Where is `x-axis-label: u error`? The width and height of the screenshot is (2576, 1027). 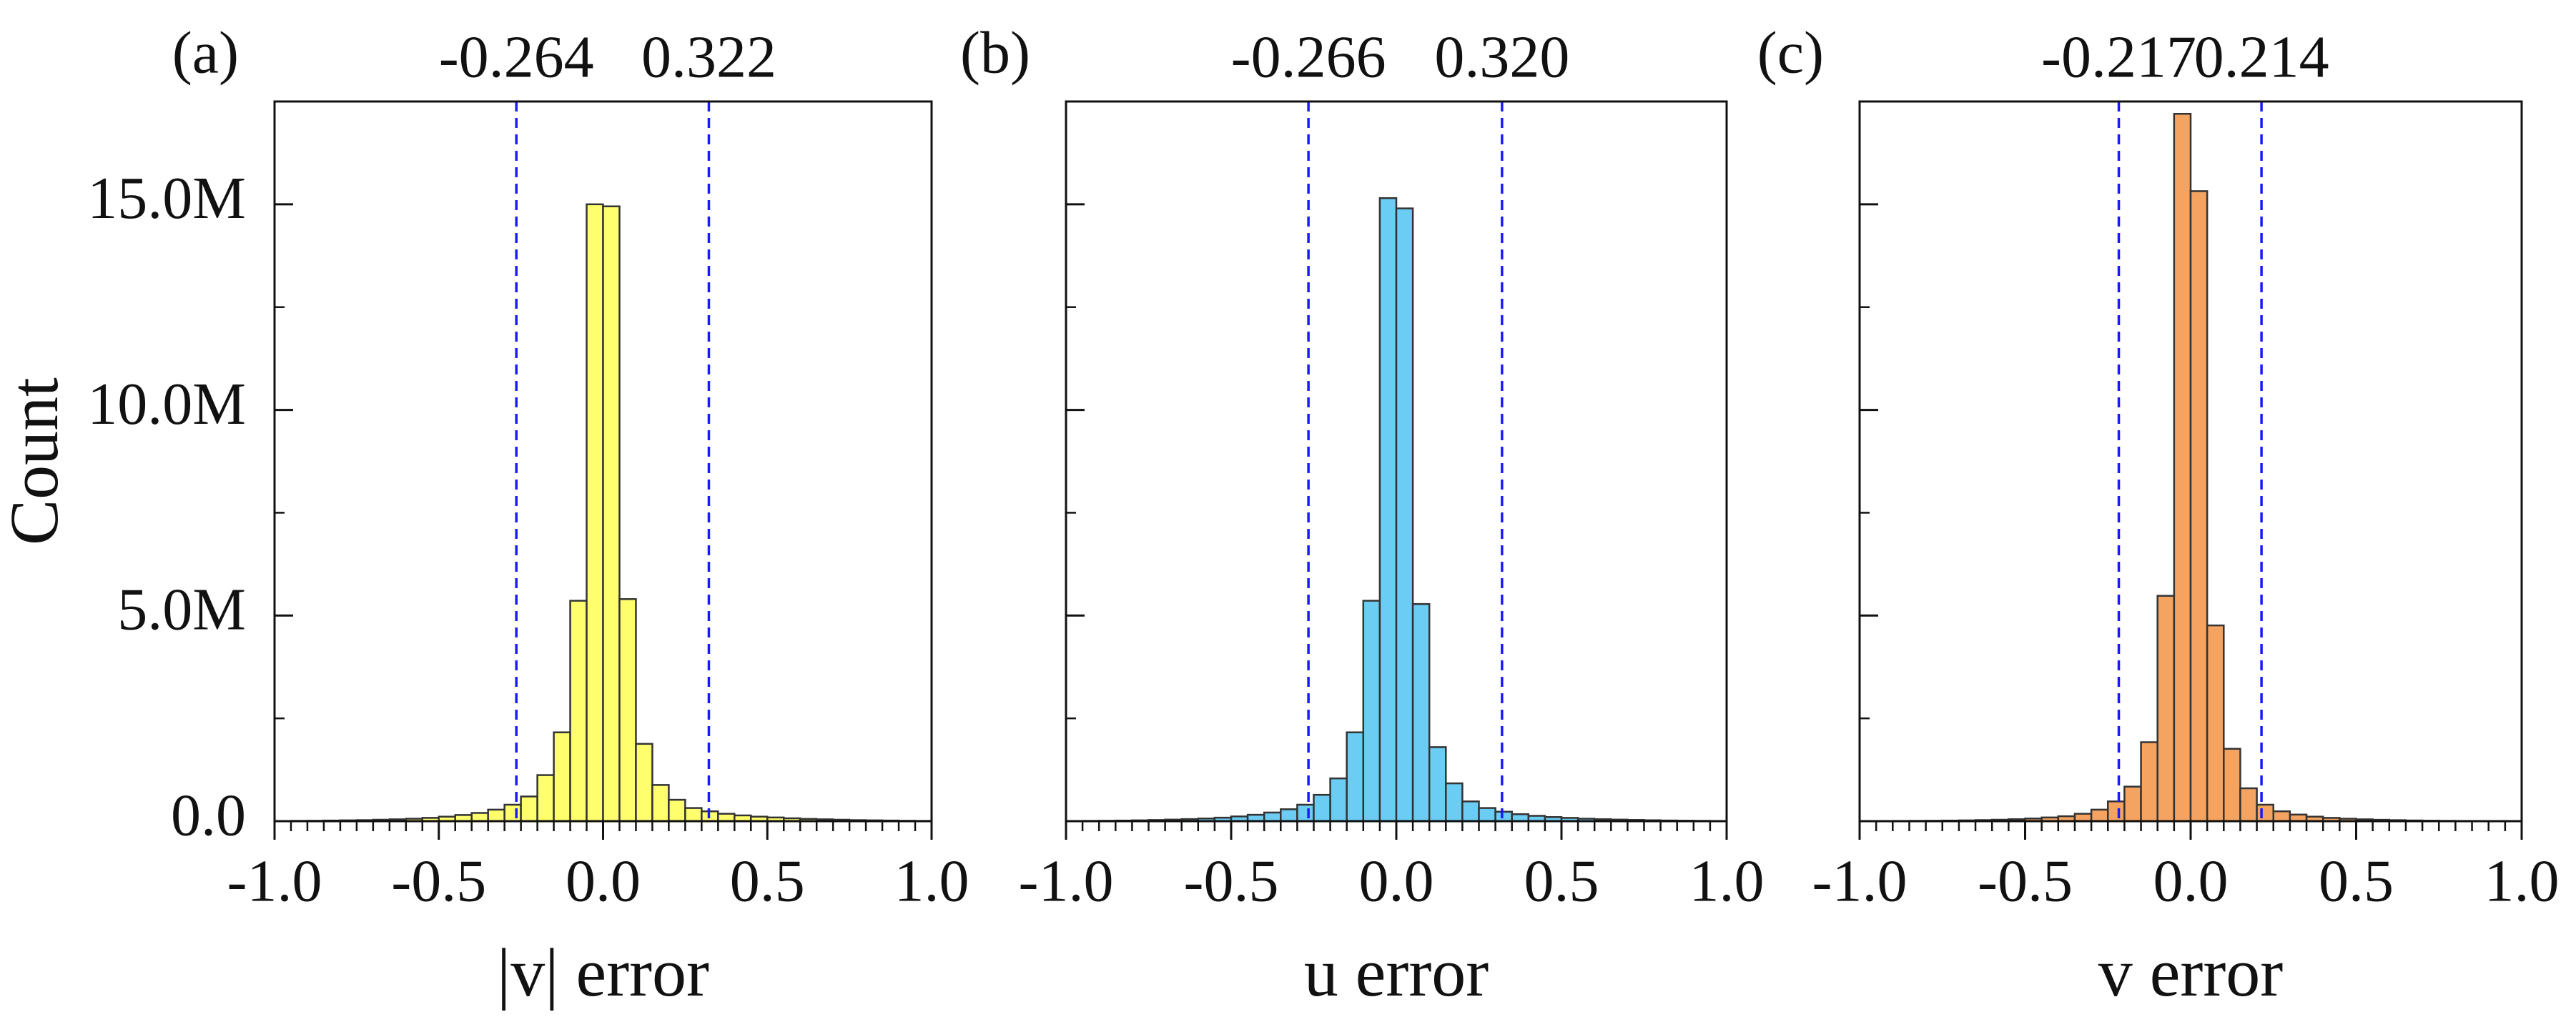 x-axis-label: u error is located at coordinates (1396, 973).